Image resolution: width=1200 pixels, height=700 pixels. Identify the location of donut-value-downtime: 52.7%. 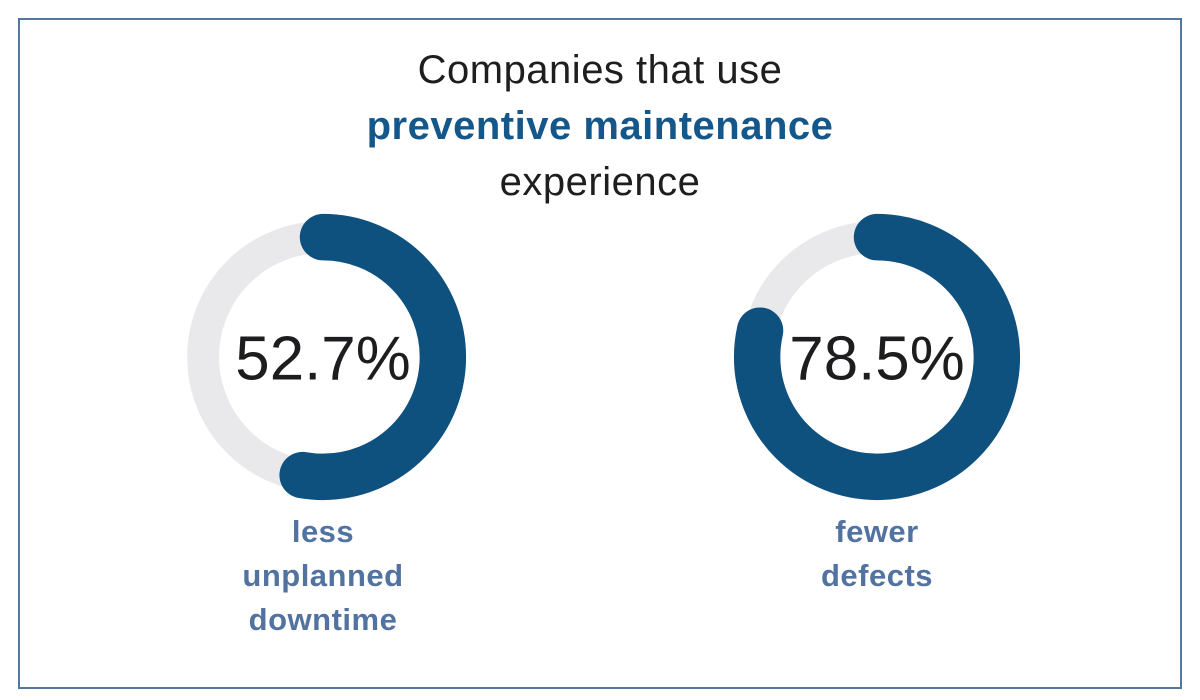
(322, 358).